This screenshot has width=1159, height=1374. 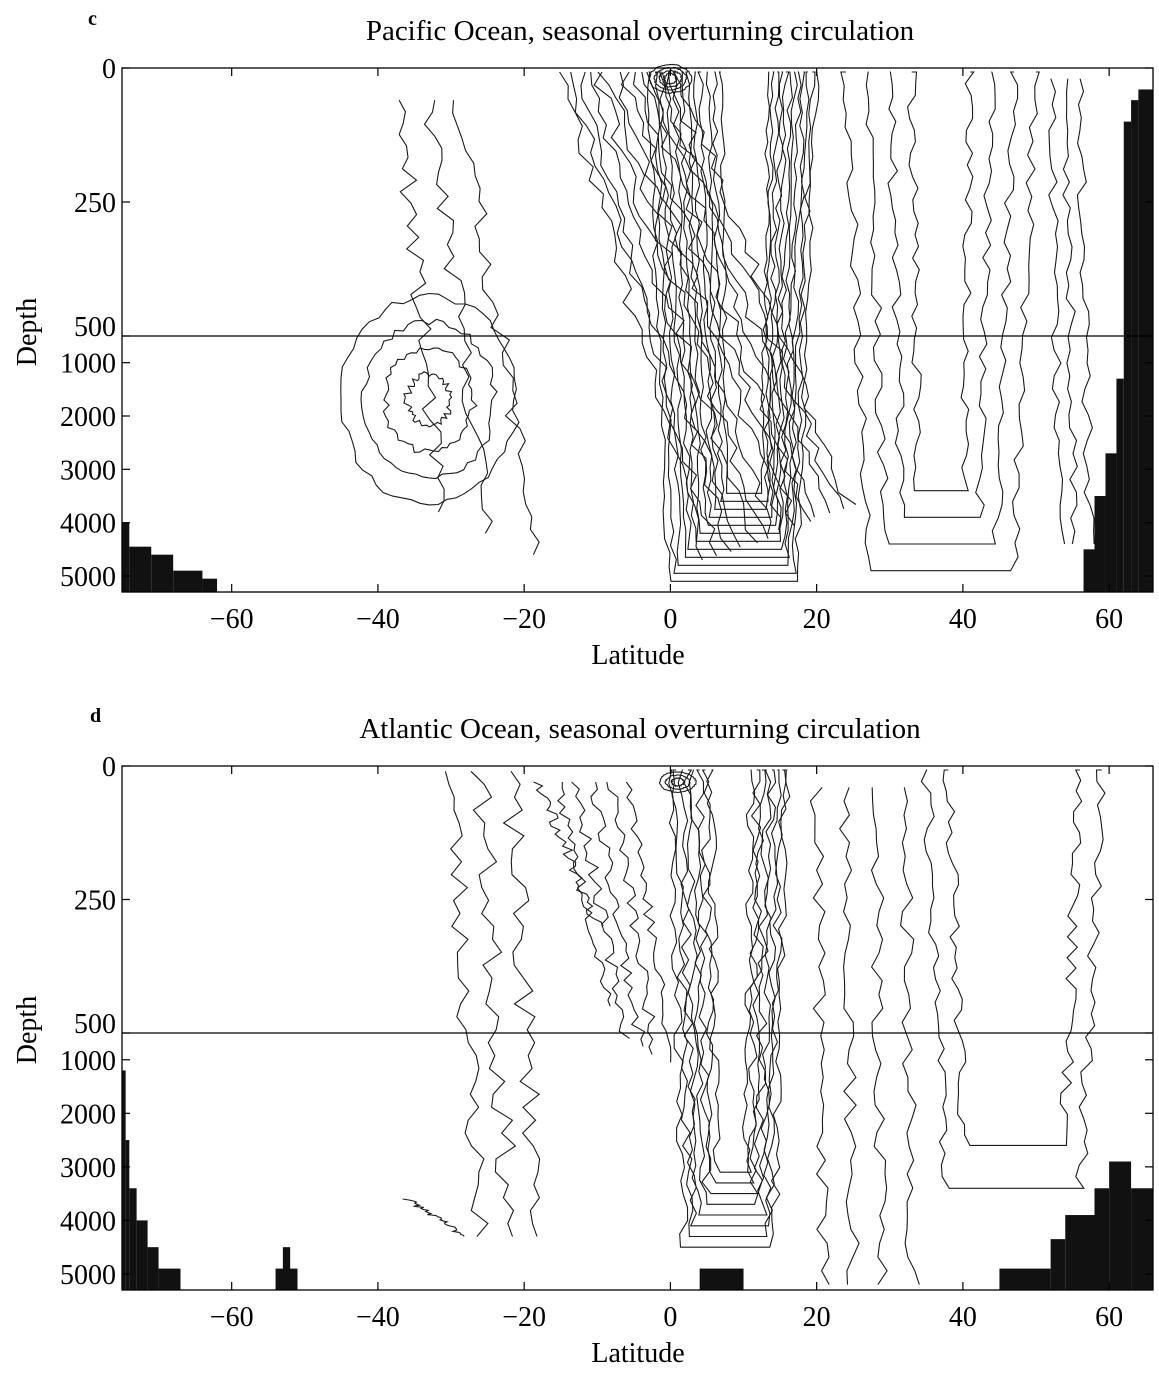 What do you see at coordinates (109, 767) in the screenshot?
I see `y-tick-label: 0` at bounding box center [109, 767].